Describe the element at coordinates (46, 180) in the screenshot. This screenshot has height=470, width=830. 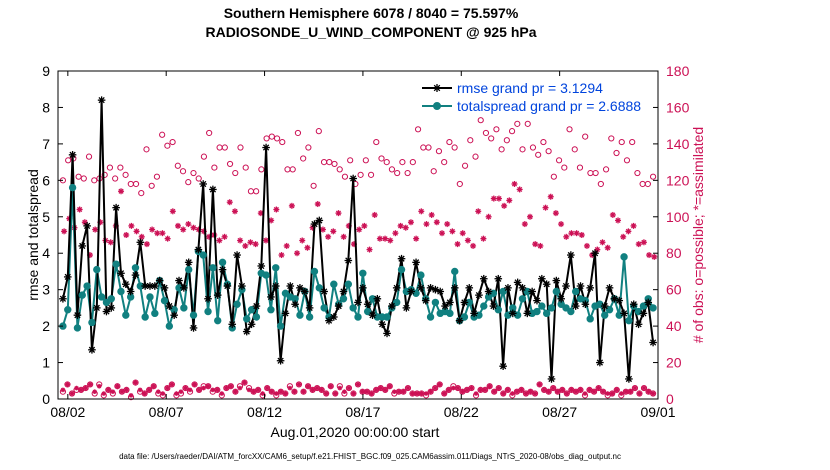
I see `y-tick-label: 6` at that location.